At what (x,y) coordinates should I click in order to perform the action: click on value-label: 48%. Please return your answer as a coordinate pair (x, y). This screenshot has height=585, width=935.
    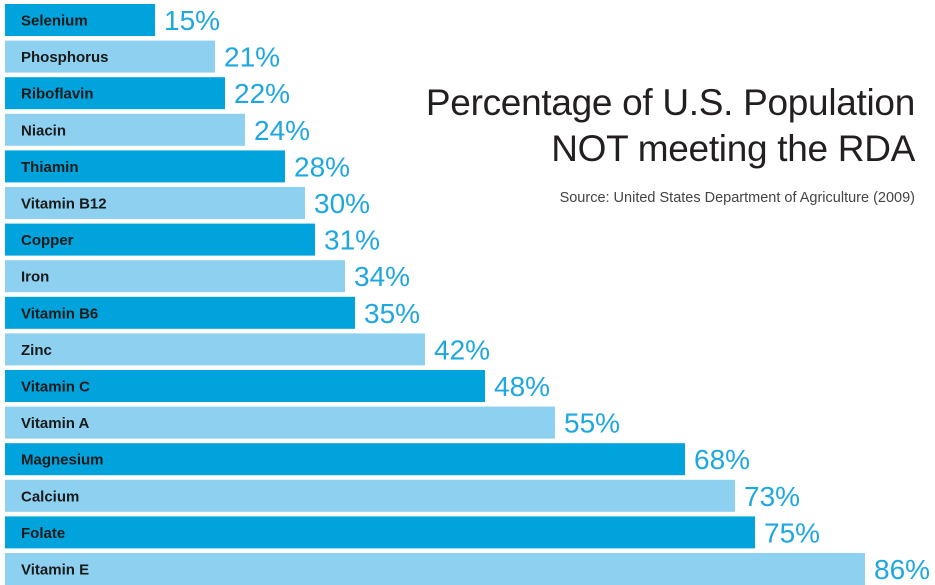
    Looking at the image, I should click on (522, 386).